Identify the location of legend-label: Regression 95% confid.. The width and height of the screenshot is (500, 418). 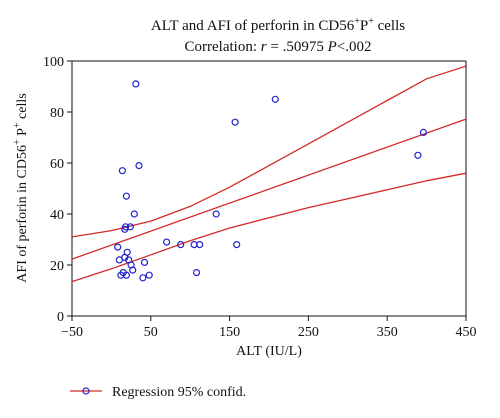
(179, 392).